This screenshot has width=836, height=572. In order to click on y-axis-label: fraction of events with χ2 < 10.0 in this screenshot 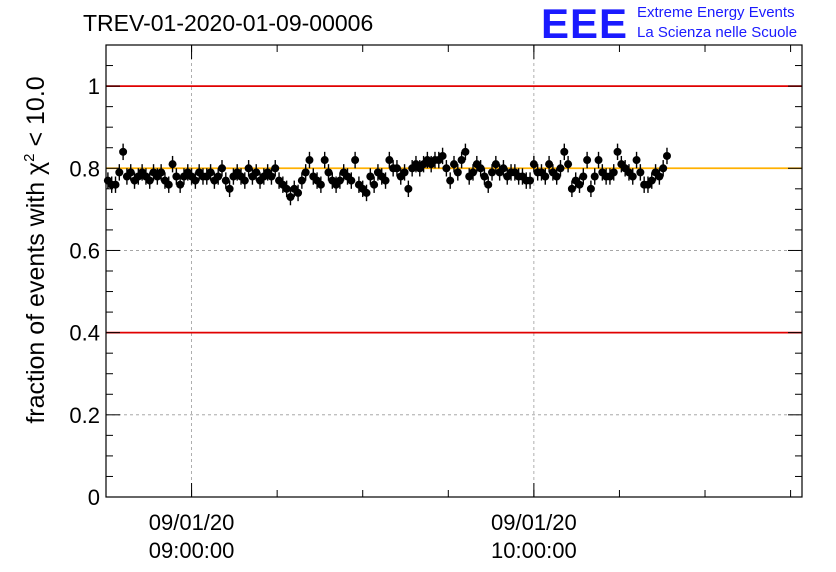, I will do `click(35, 249)`.